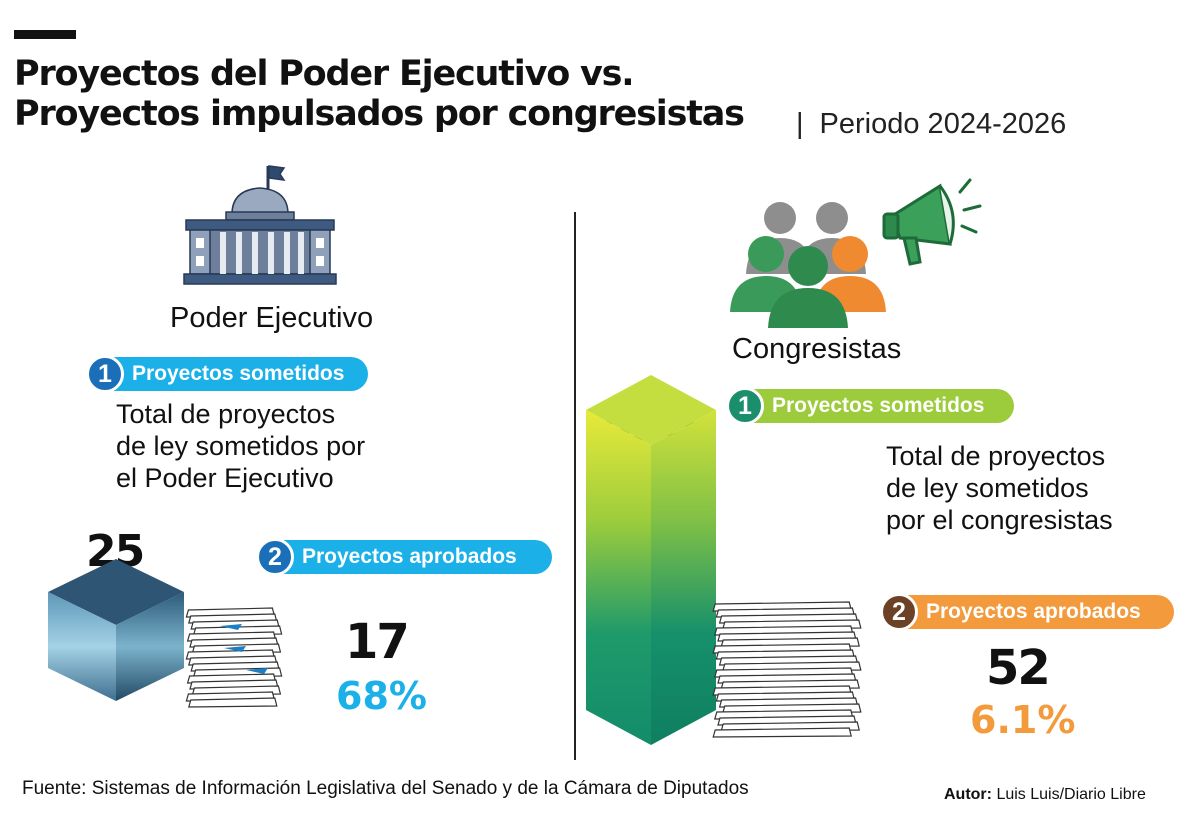  What do you see at coordinates (377, 642) in the screenshot?
I see `executive-approved-value: 17` at bounding box center [377, 642].